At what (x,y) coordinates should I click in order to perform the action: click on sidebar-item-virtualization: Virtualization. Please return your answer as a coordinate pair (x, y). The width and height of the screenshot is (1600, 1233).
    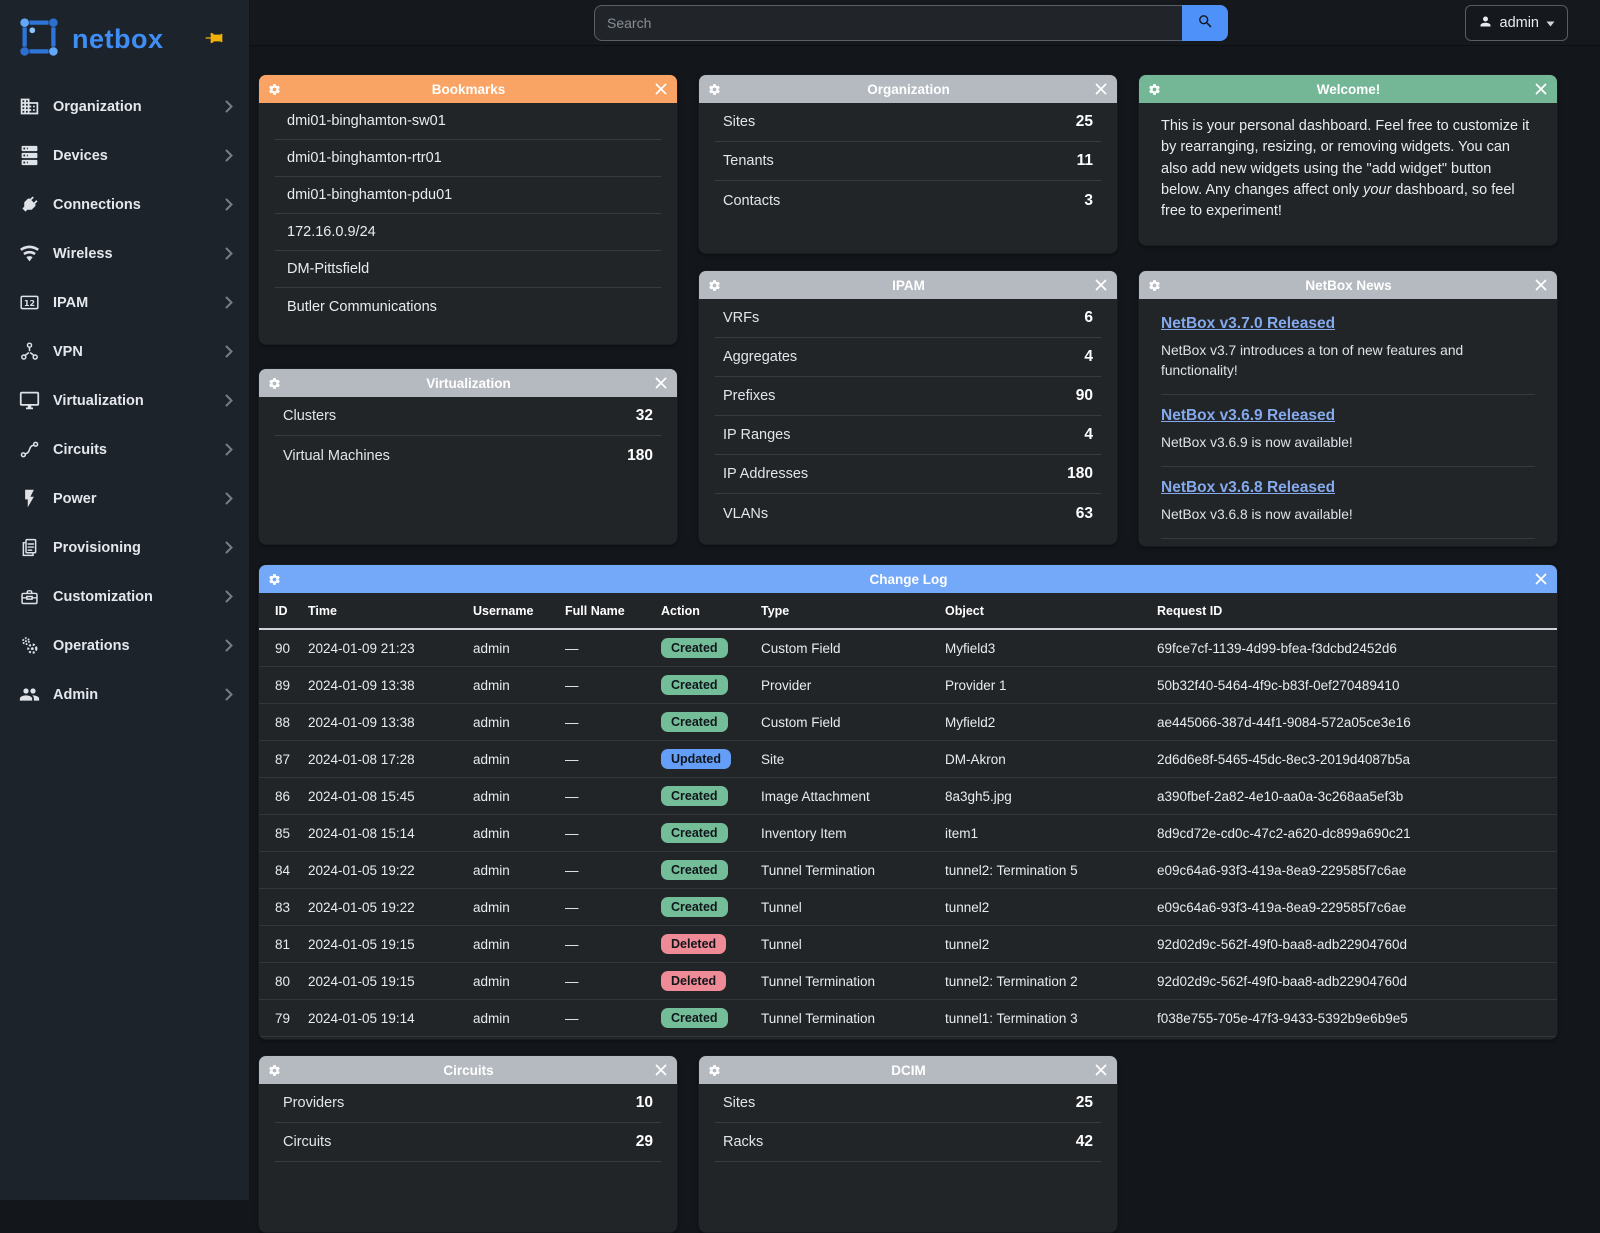
    Looking at the image, I should click on (124, 400).